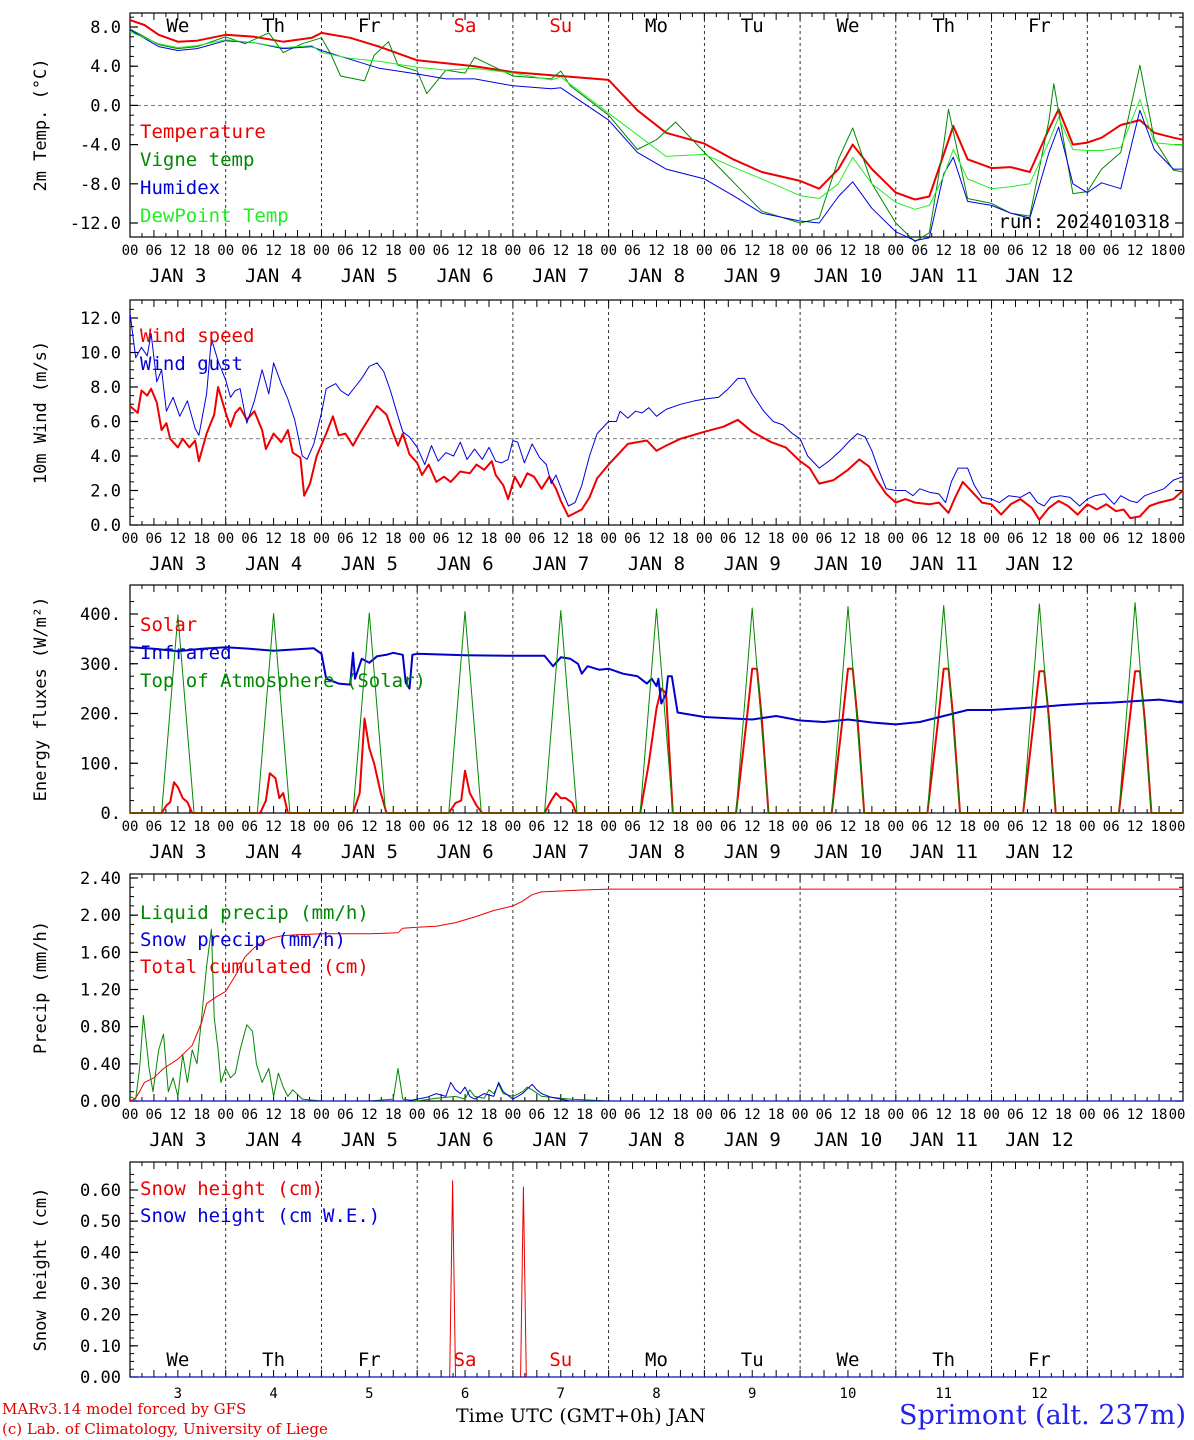 The height and width of the screenshot is (1440, 1194). I want to click on y-tick-label: 0.10, so click(100, 1347).